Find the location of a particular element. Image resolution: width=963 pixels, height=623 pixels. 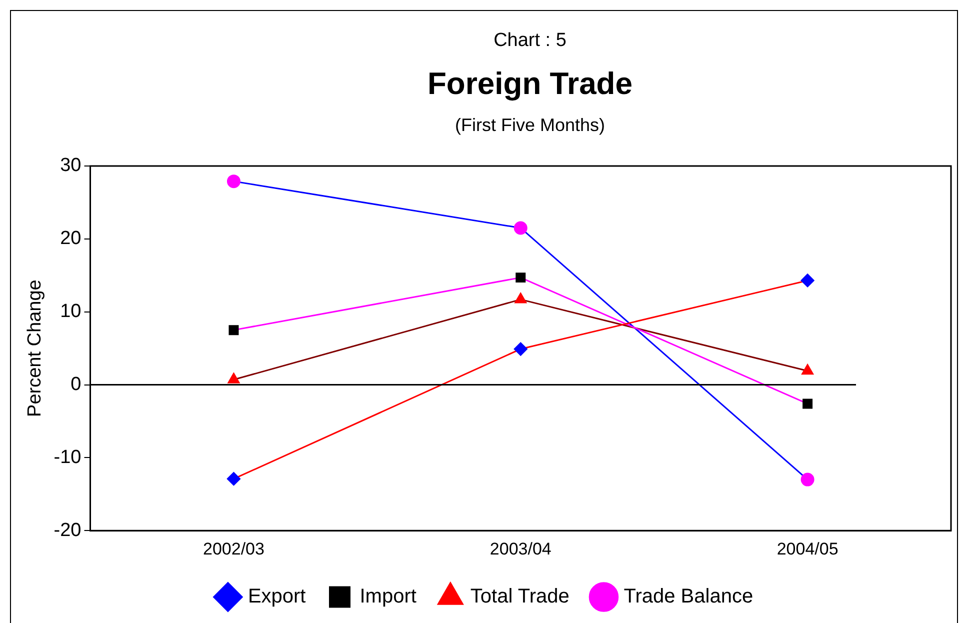

y-tick-label: -10 is located at coordinates (68, 457).